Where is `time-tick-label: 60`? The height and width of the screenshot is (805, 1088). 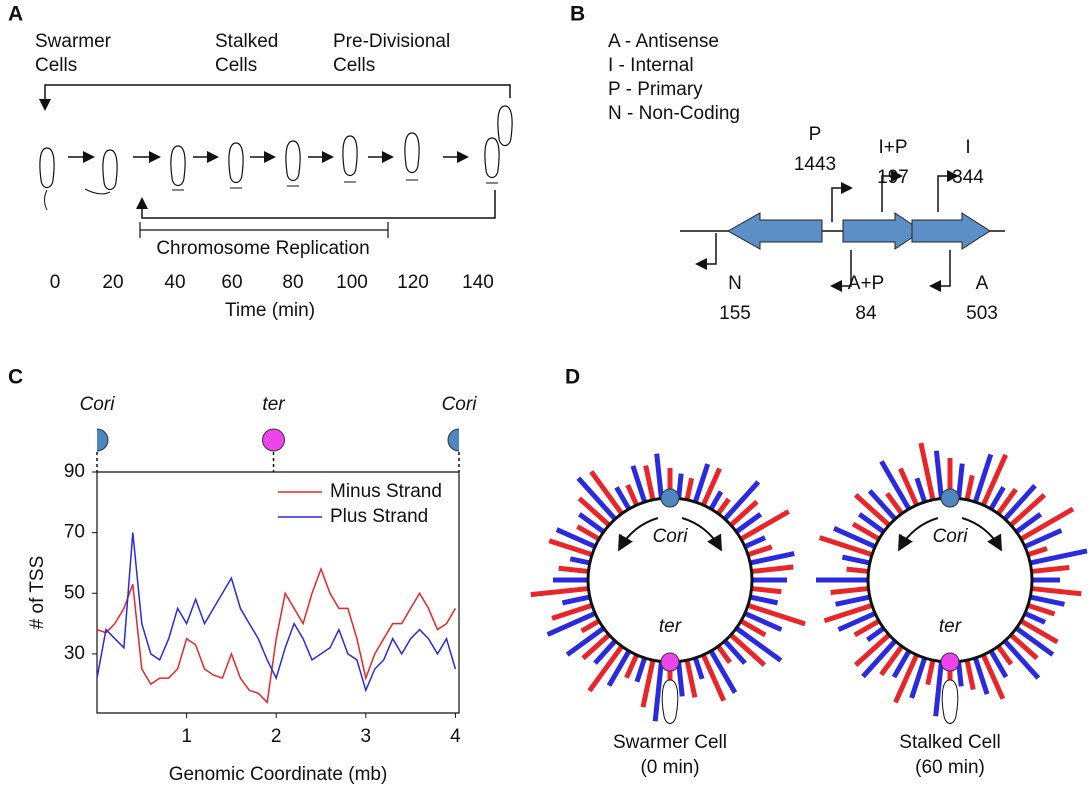 time-tick-label: 60 is located at coordinates (231, 282).